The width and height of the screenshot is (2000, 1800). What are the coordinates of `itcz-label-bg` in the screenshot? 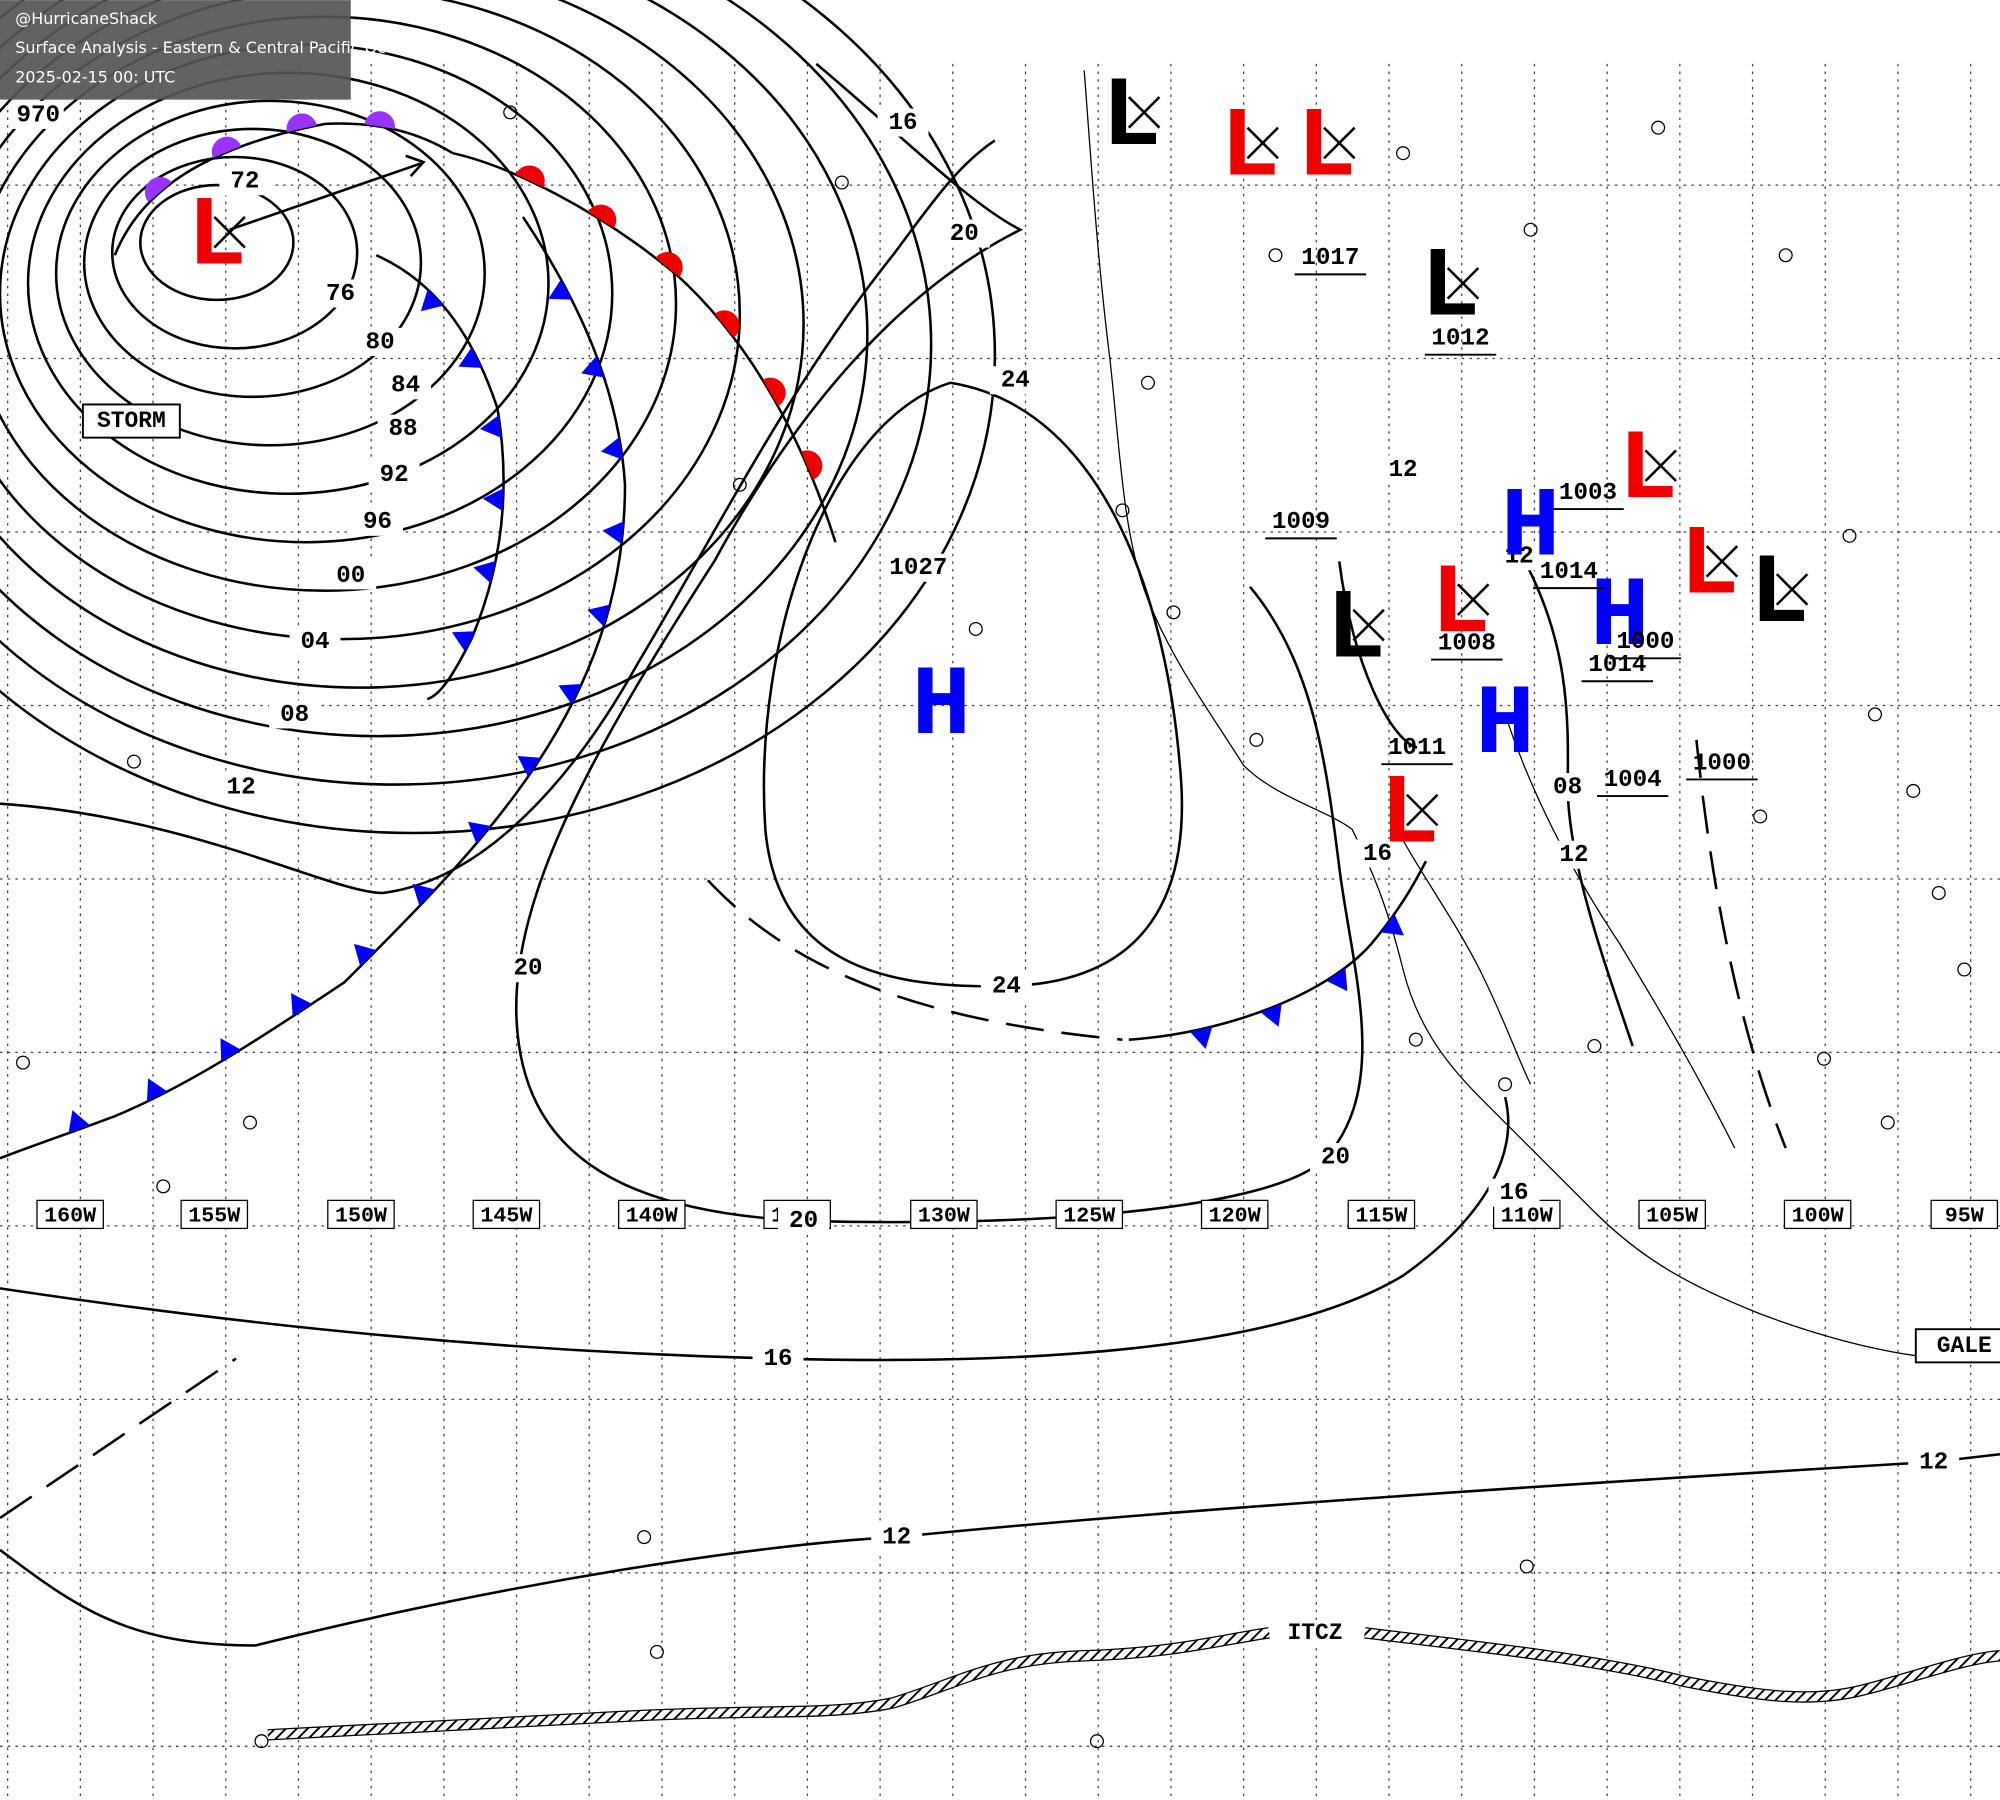 It's located at (1315, 1633).